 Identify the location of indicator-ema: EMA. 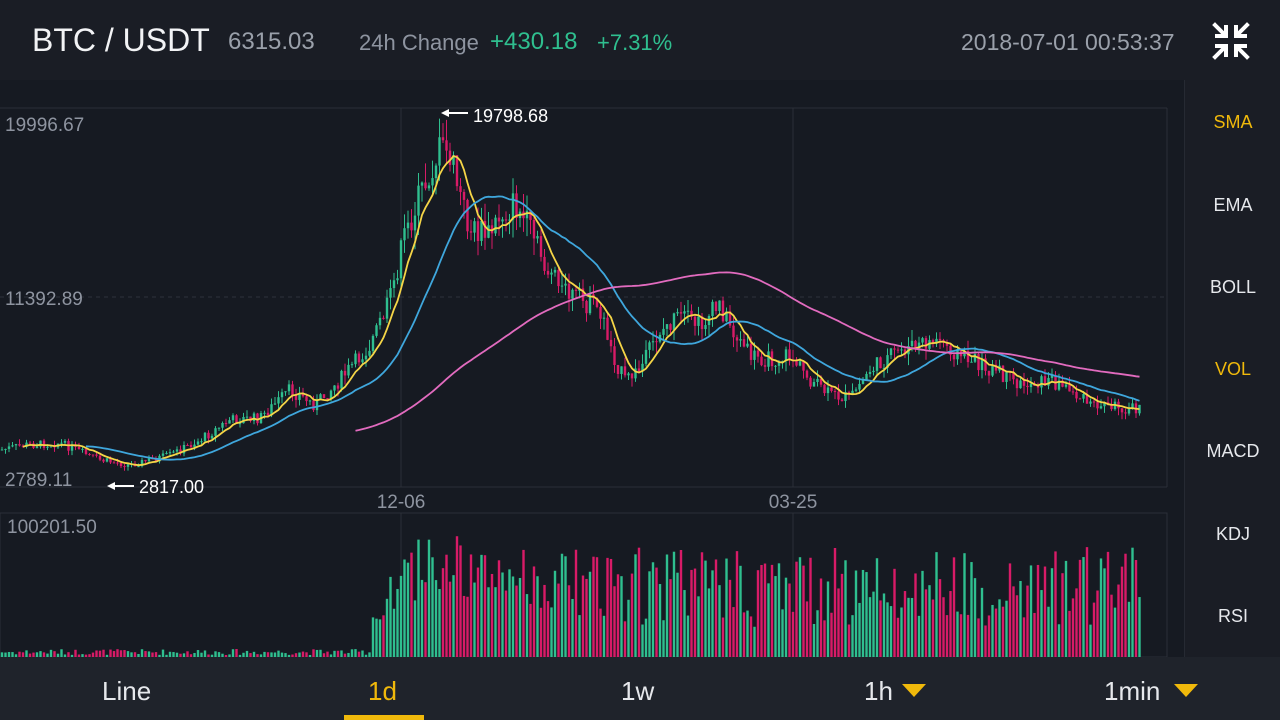
(1233, 205).